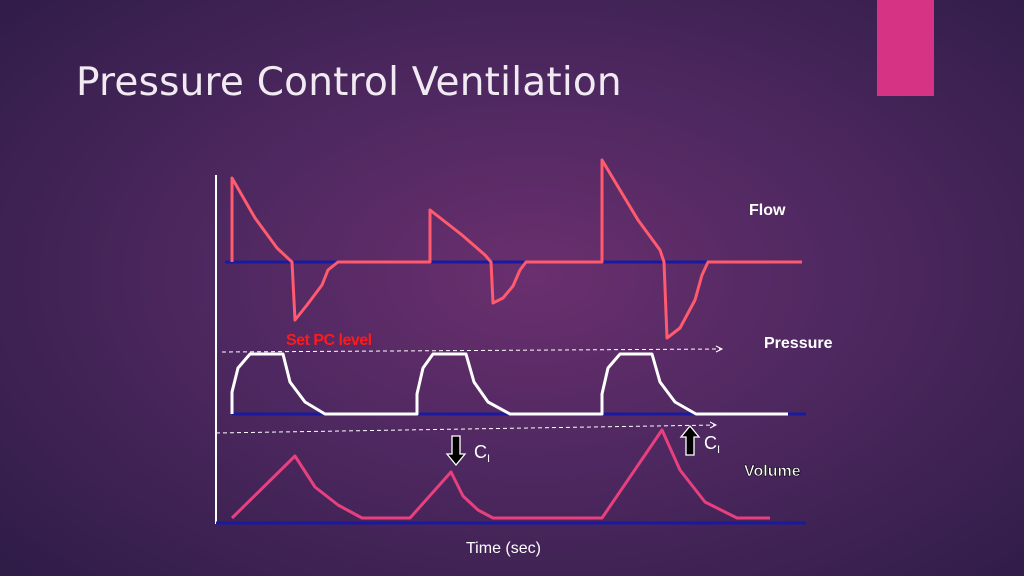  I want to click on pressure-label: Pressure, so click(798, 343).